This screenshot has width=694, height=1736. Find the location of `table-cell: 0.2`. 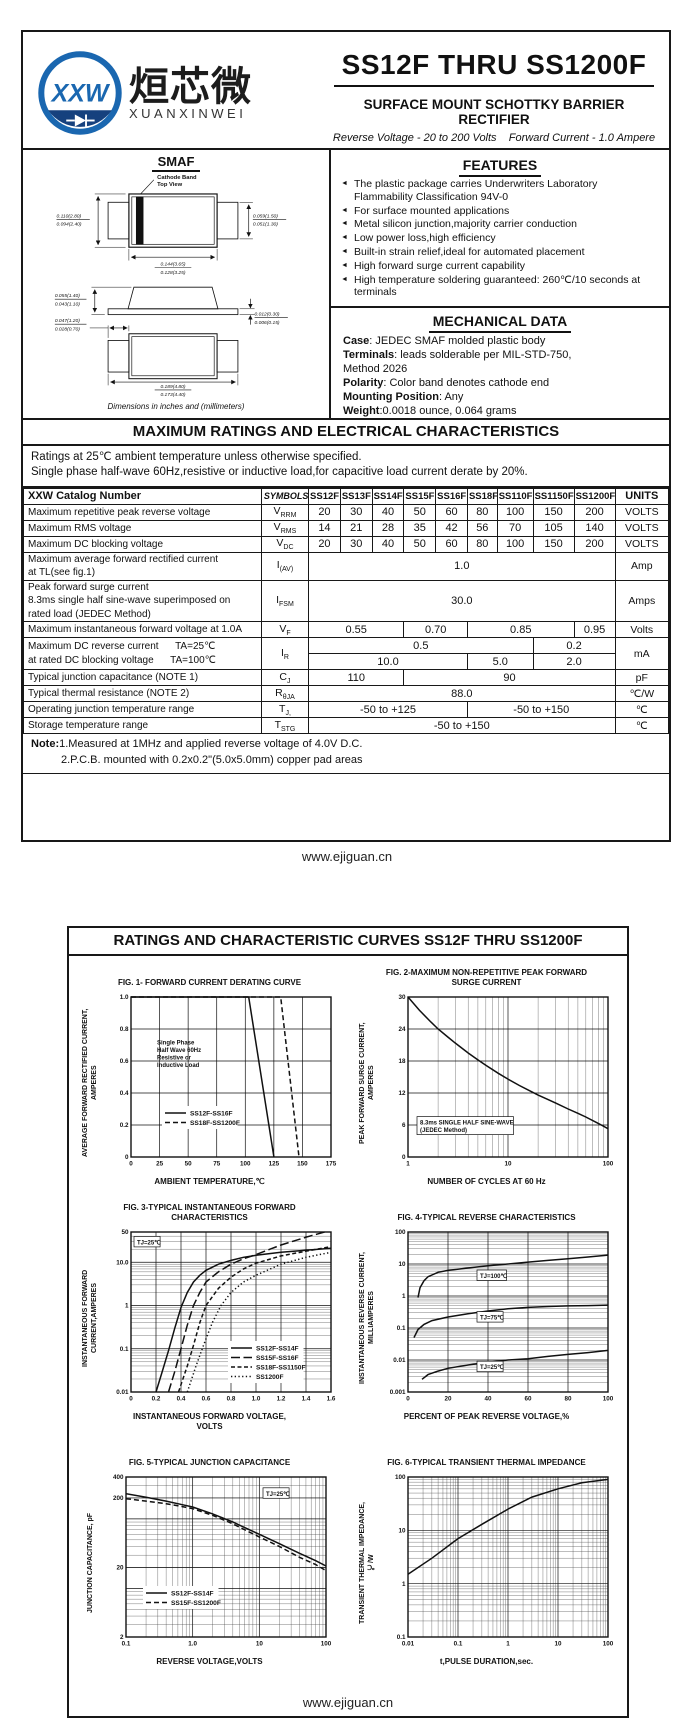

table-cell: 0.2 is located at coordinates (574, 646).